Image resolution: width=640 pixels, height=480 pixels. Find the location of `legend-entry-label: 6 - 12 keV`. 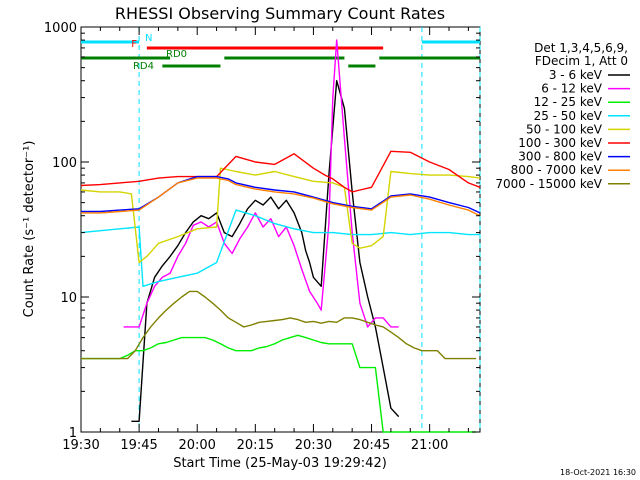

legend-entry-label: 6 - 12 keV is located at coordinates (572, 89).